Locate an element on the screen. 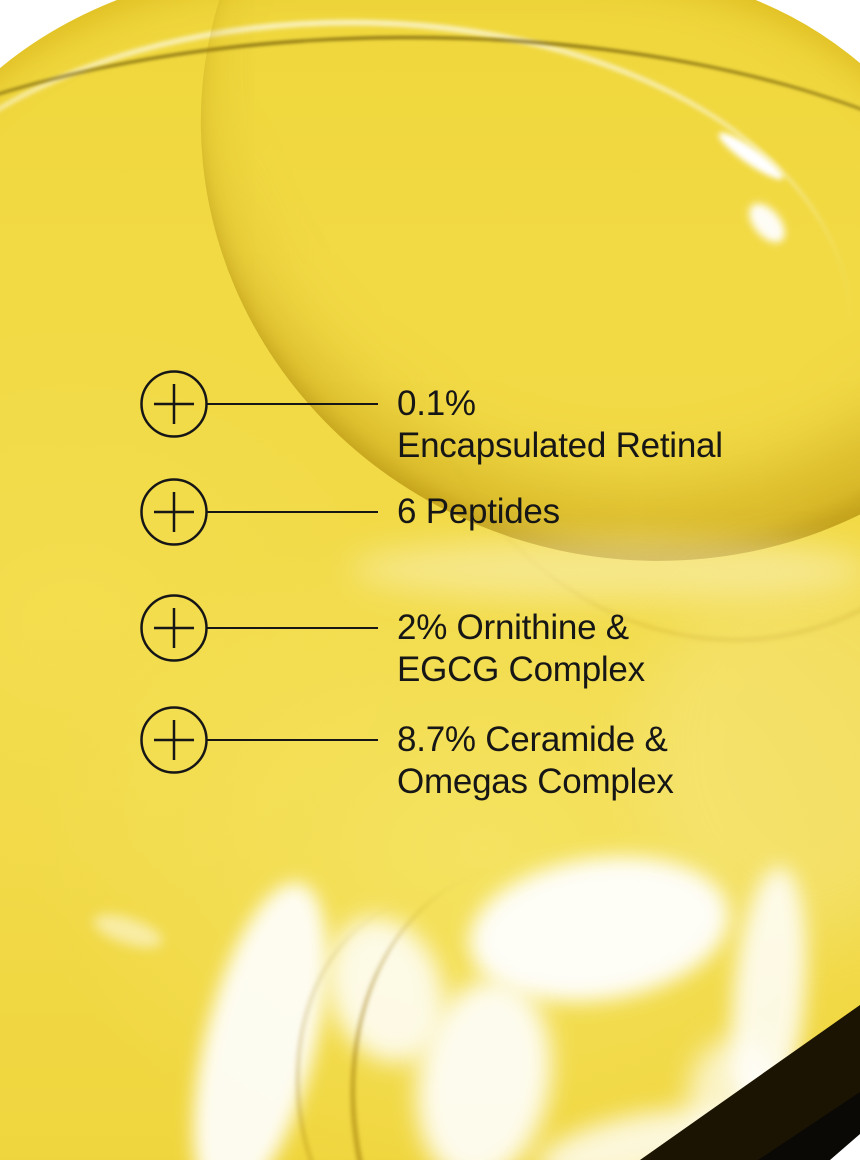  ingredient-callout: 2% Ornithine & EGCG Complex is located at coordinates (450, 641).